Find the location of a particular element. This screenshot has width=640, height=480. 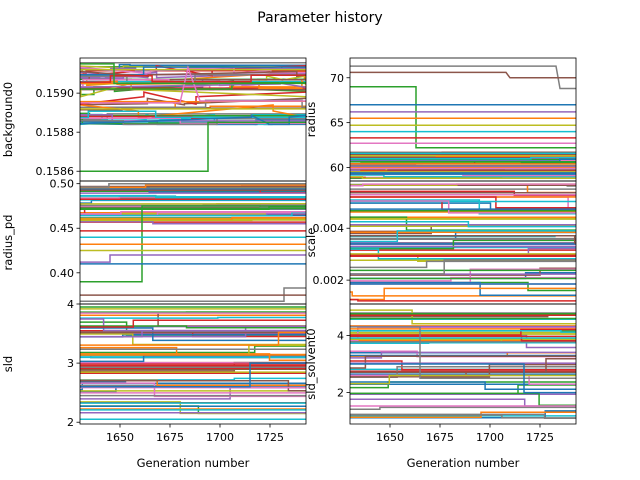

y-tick-label: 70 is located at coordinates (337, 78).